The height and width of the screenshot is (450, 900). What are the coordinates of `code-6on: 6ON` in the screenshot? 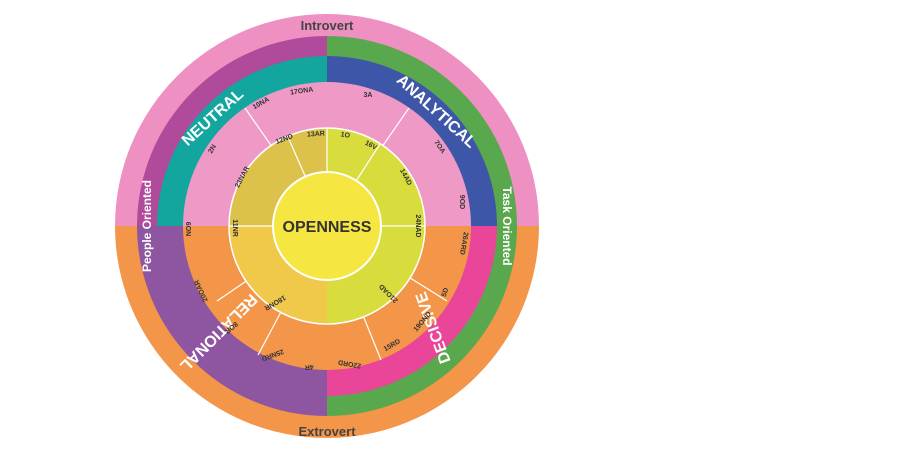 It's located at (187, 229).